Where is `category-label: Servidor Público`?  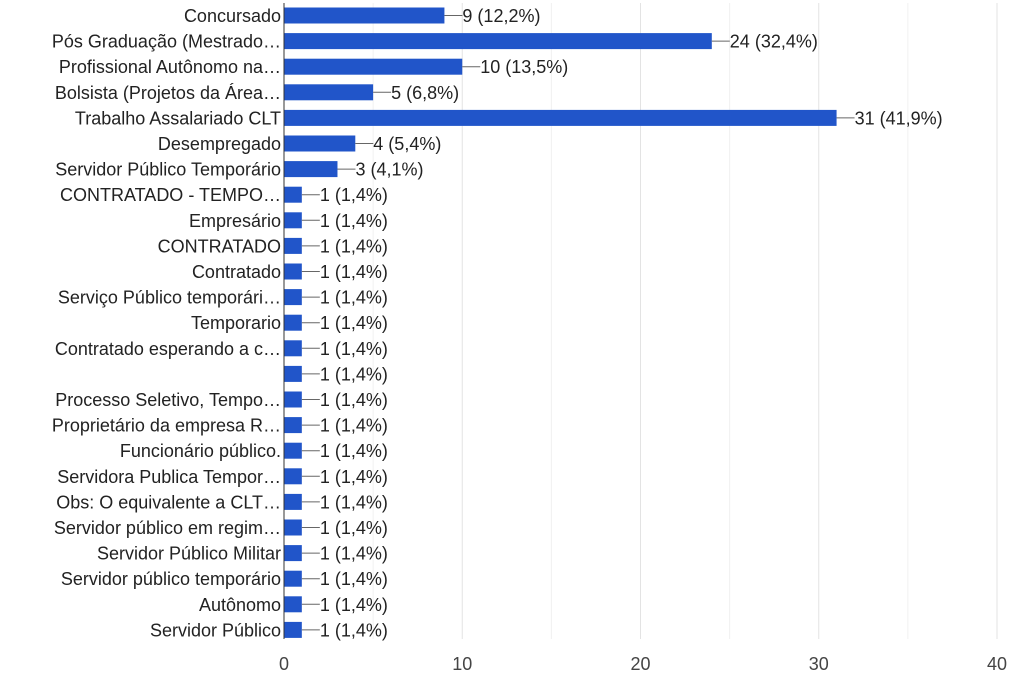
category-label: Servidor Público is located at coordinates (215, 630).